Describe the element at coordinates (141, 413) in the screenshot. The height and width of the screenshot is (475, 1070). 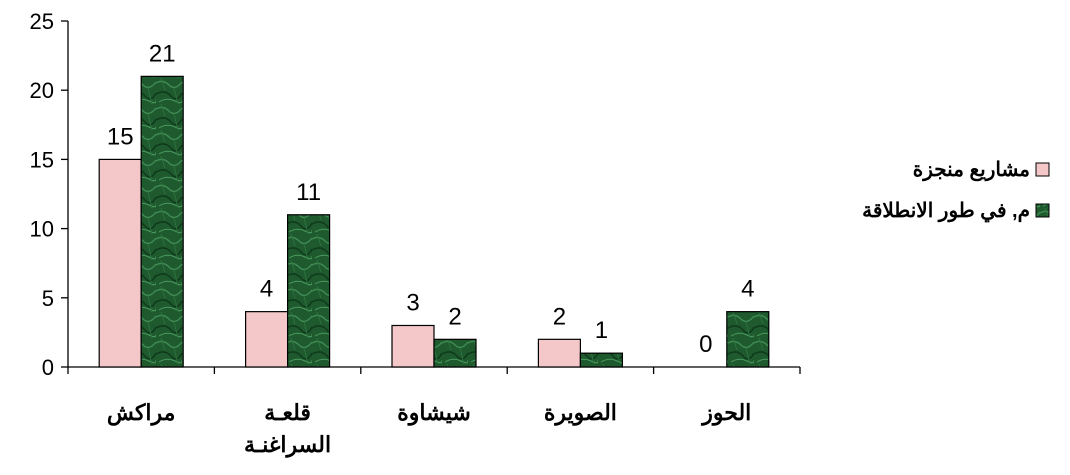
I see `x-tick-label: مراكش` at that location.